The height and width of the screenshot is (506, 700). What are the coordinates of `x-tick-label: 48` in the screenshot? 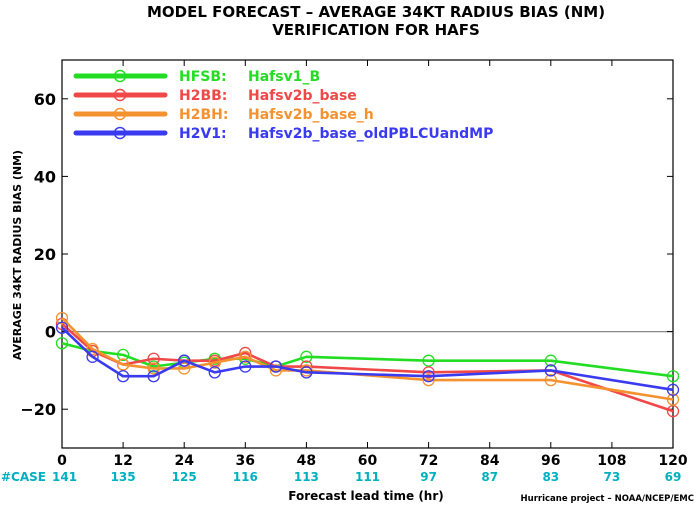 It's located at (306, 461).